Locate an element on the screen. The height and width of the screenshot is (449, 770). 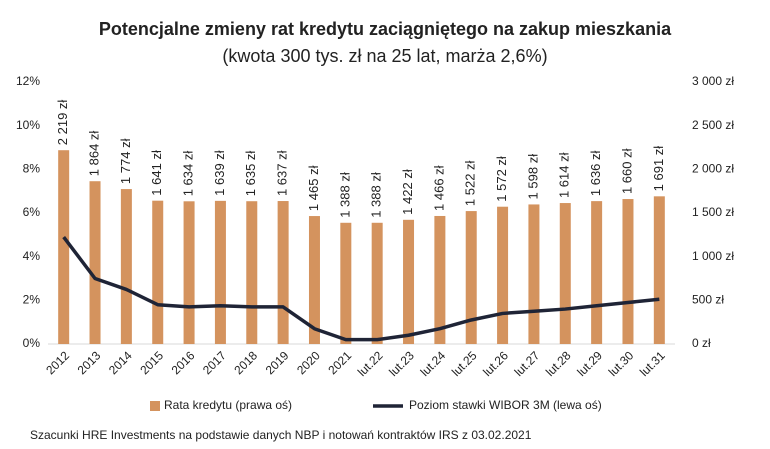
value-label: 1 634 zł is located at coordinates (188, 174).